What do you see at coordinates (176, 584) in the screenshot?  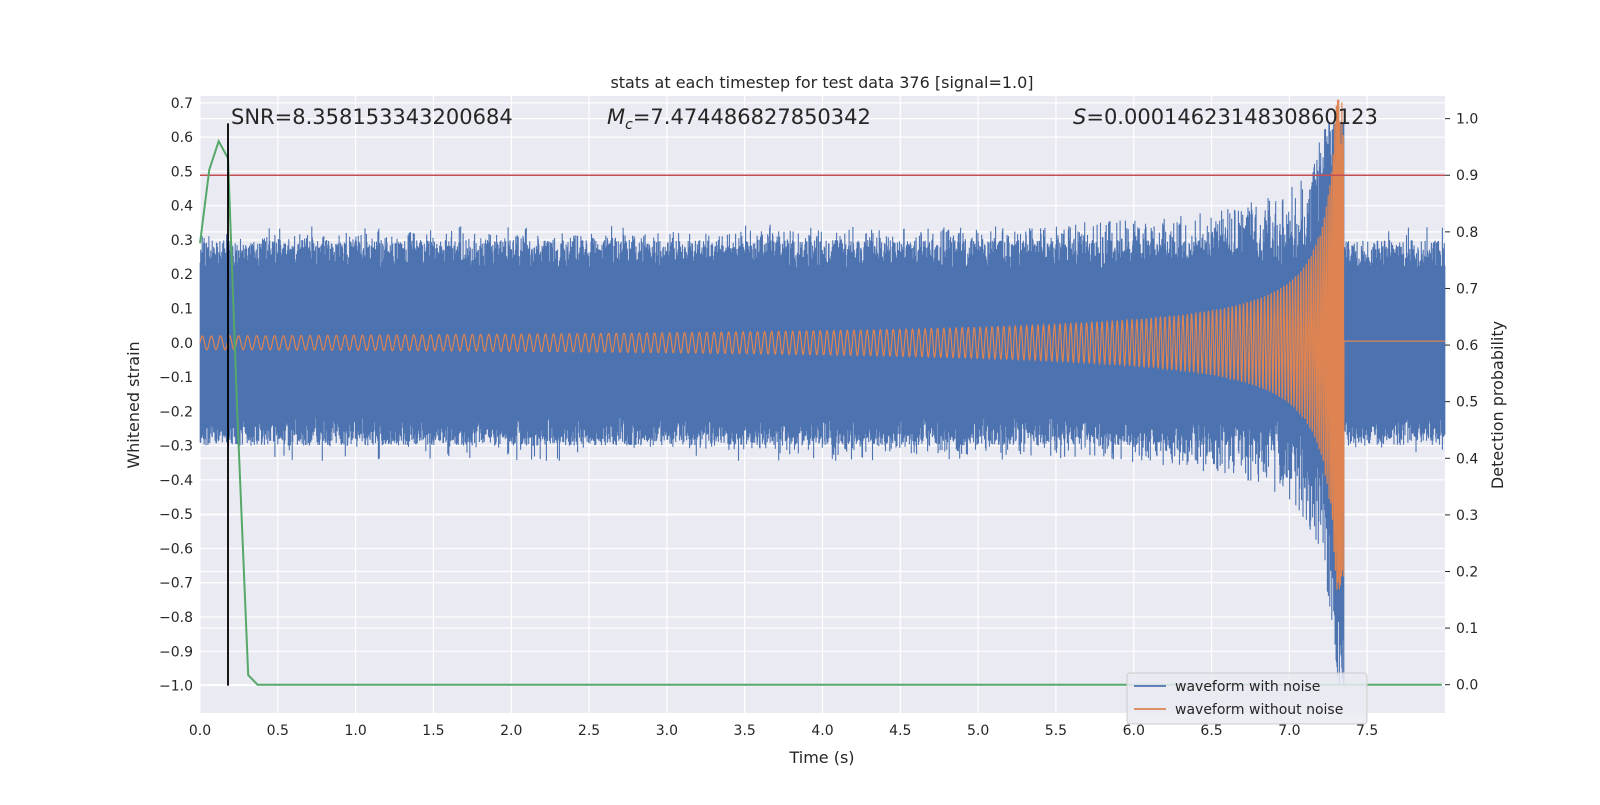 I see `y-tick-label: −0.7` at bounding box center [176, 584].